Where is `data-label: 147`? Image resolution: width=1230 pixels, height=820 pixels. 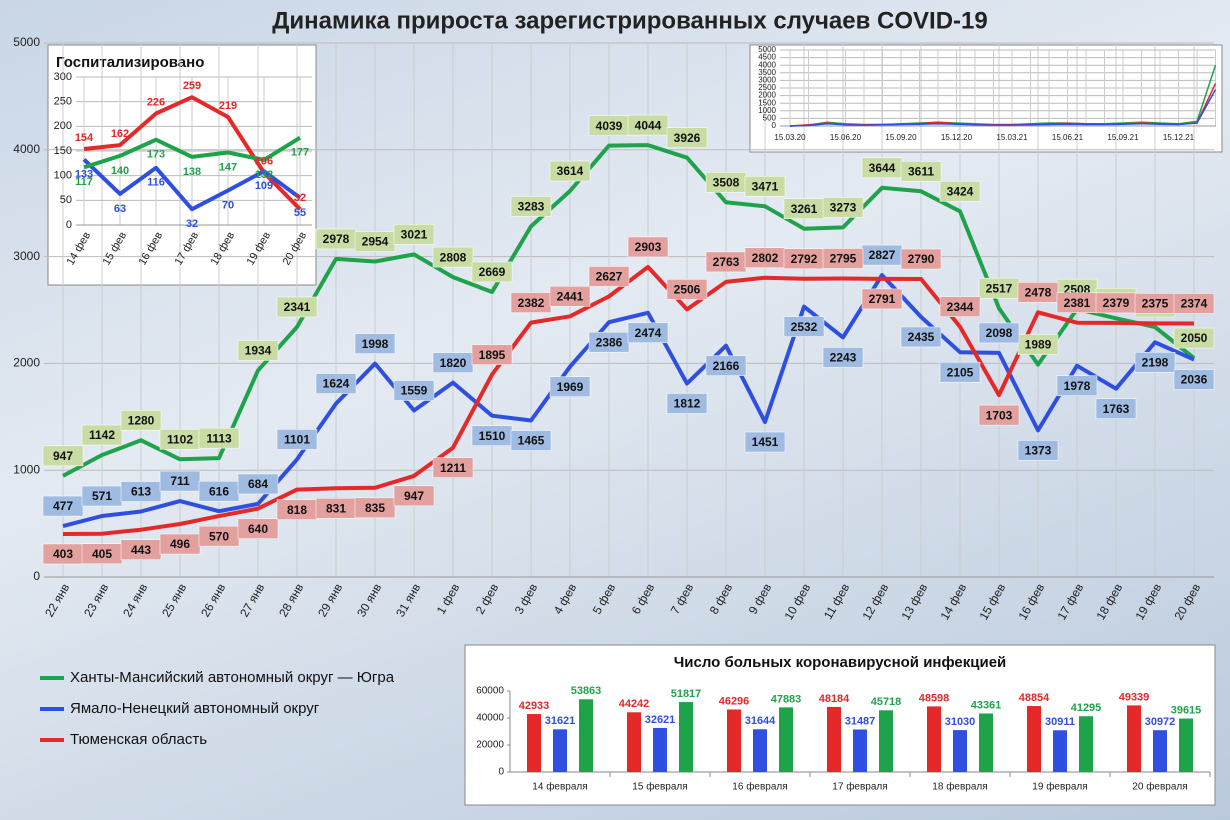
data-label: 147 is located at coordinates (228, 167).